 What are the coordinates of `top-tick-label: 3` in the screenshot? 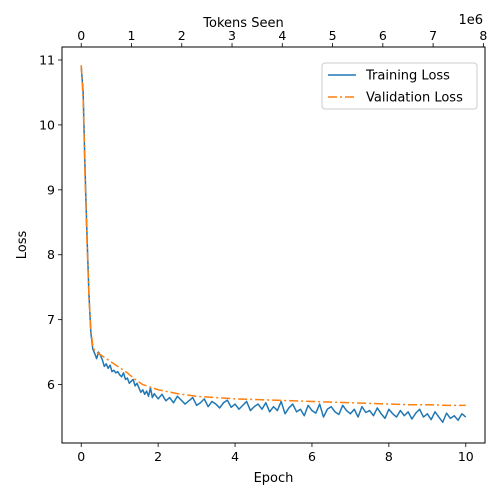 It's located at (232, 35).